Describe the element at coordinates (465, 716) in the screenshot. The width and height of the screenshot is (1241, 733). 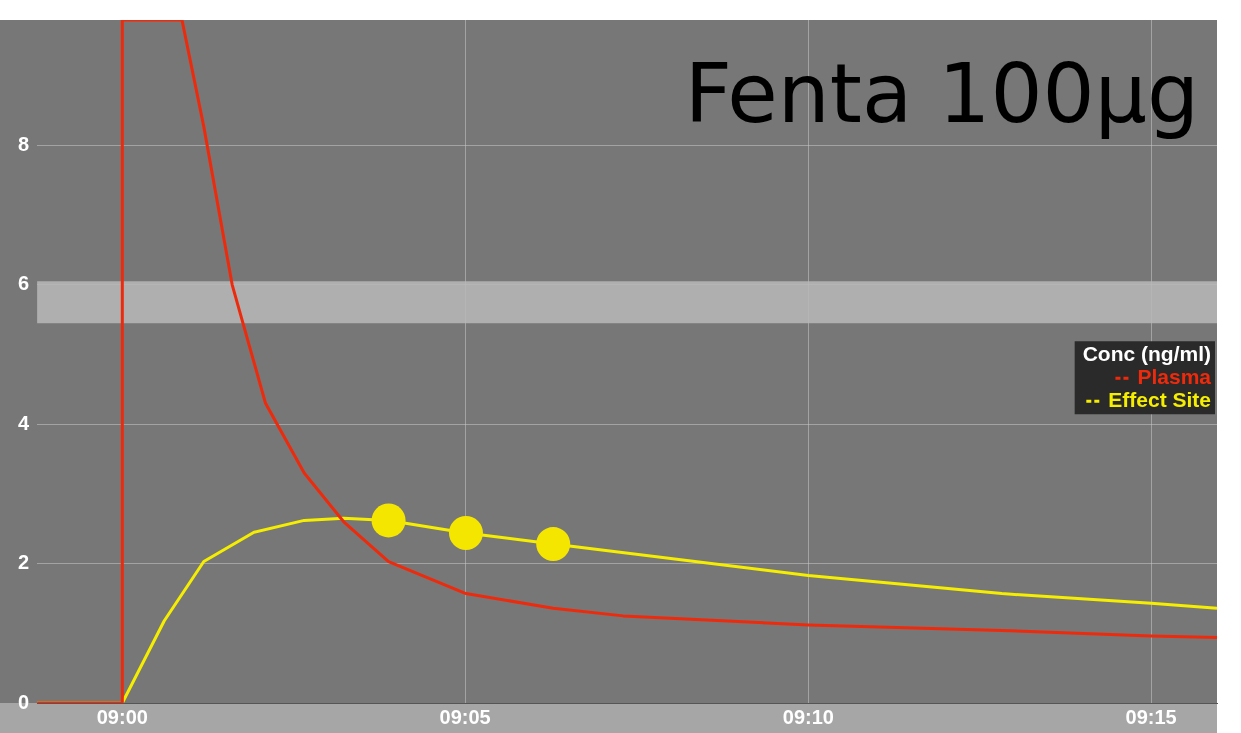
I see `x-tick-label: 09:05` at that location.